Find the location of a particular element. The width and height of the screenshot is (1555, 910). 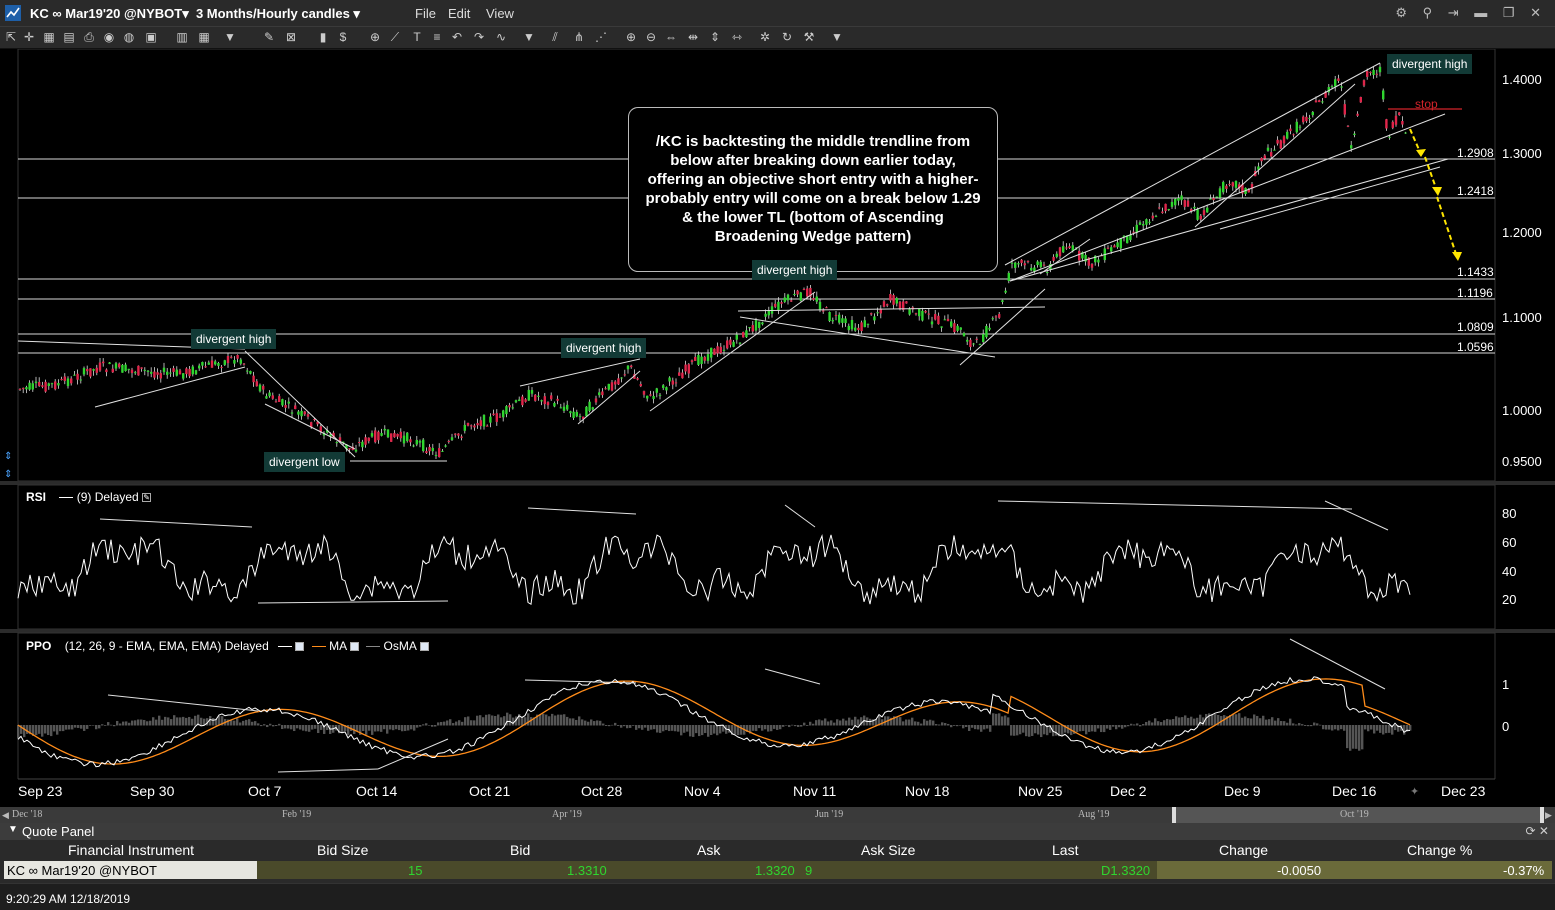

bar-chart-icon: ▮ is located at coordinates (323, 37).